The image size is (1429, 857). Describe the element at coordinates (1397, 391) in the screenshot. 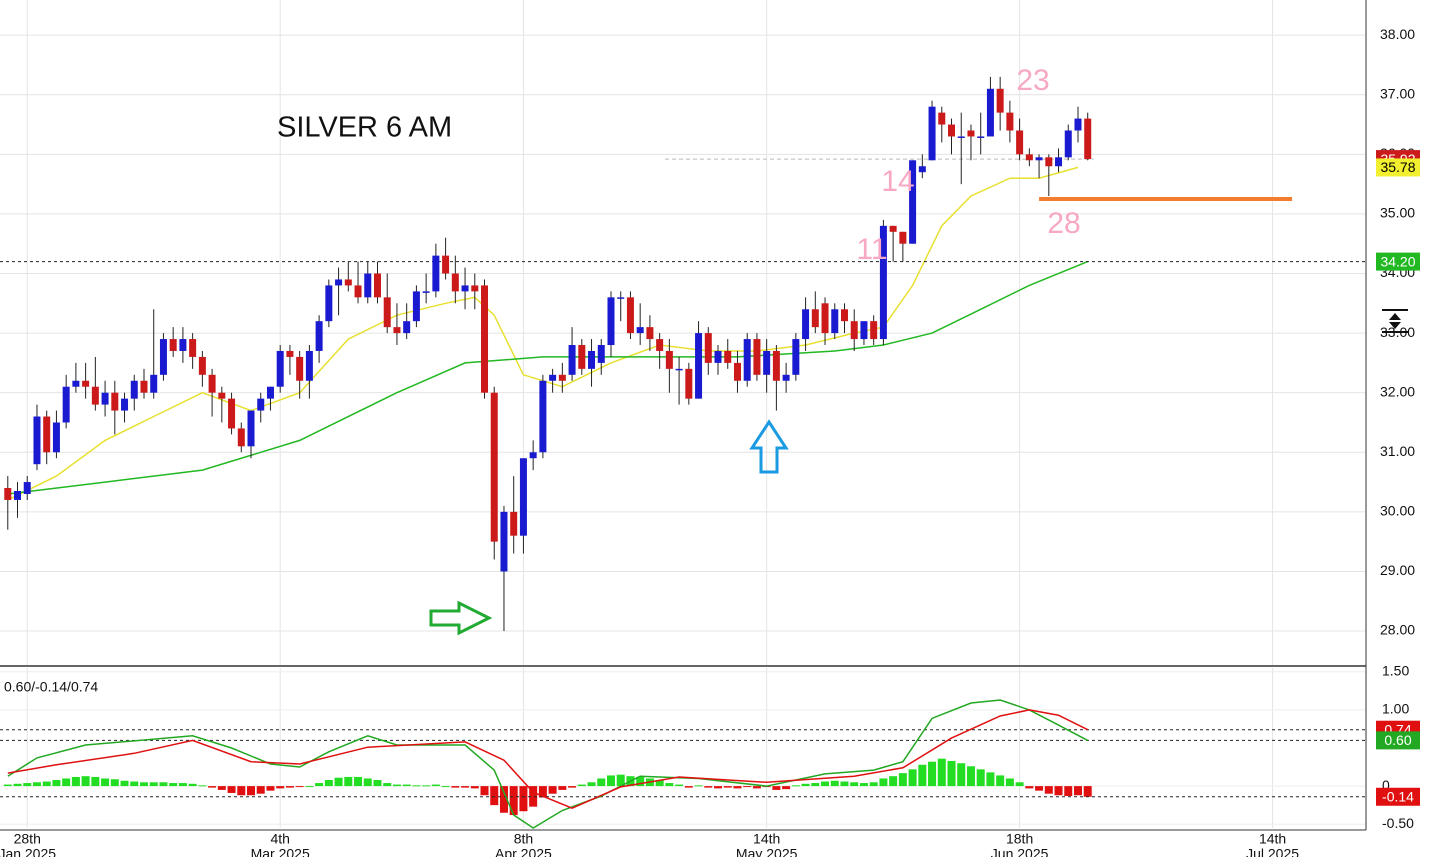

I see `y-tick-label: 32.00` at that location.